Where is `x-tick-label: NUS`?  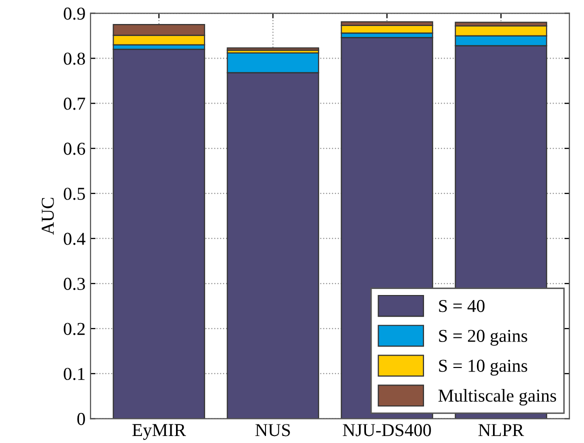
x-tick-label: NUS is located at coordinates (272, 430).